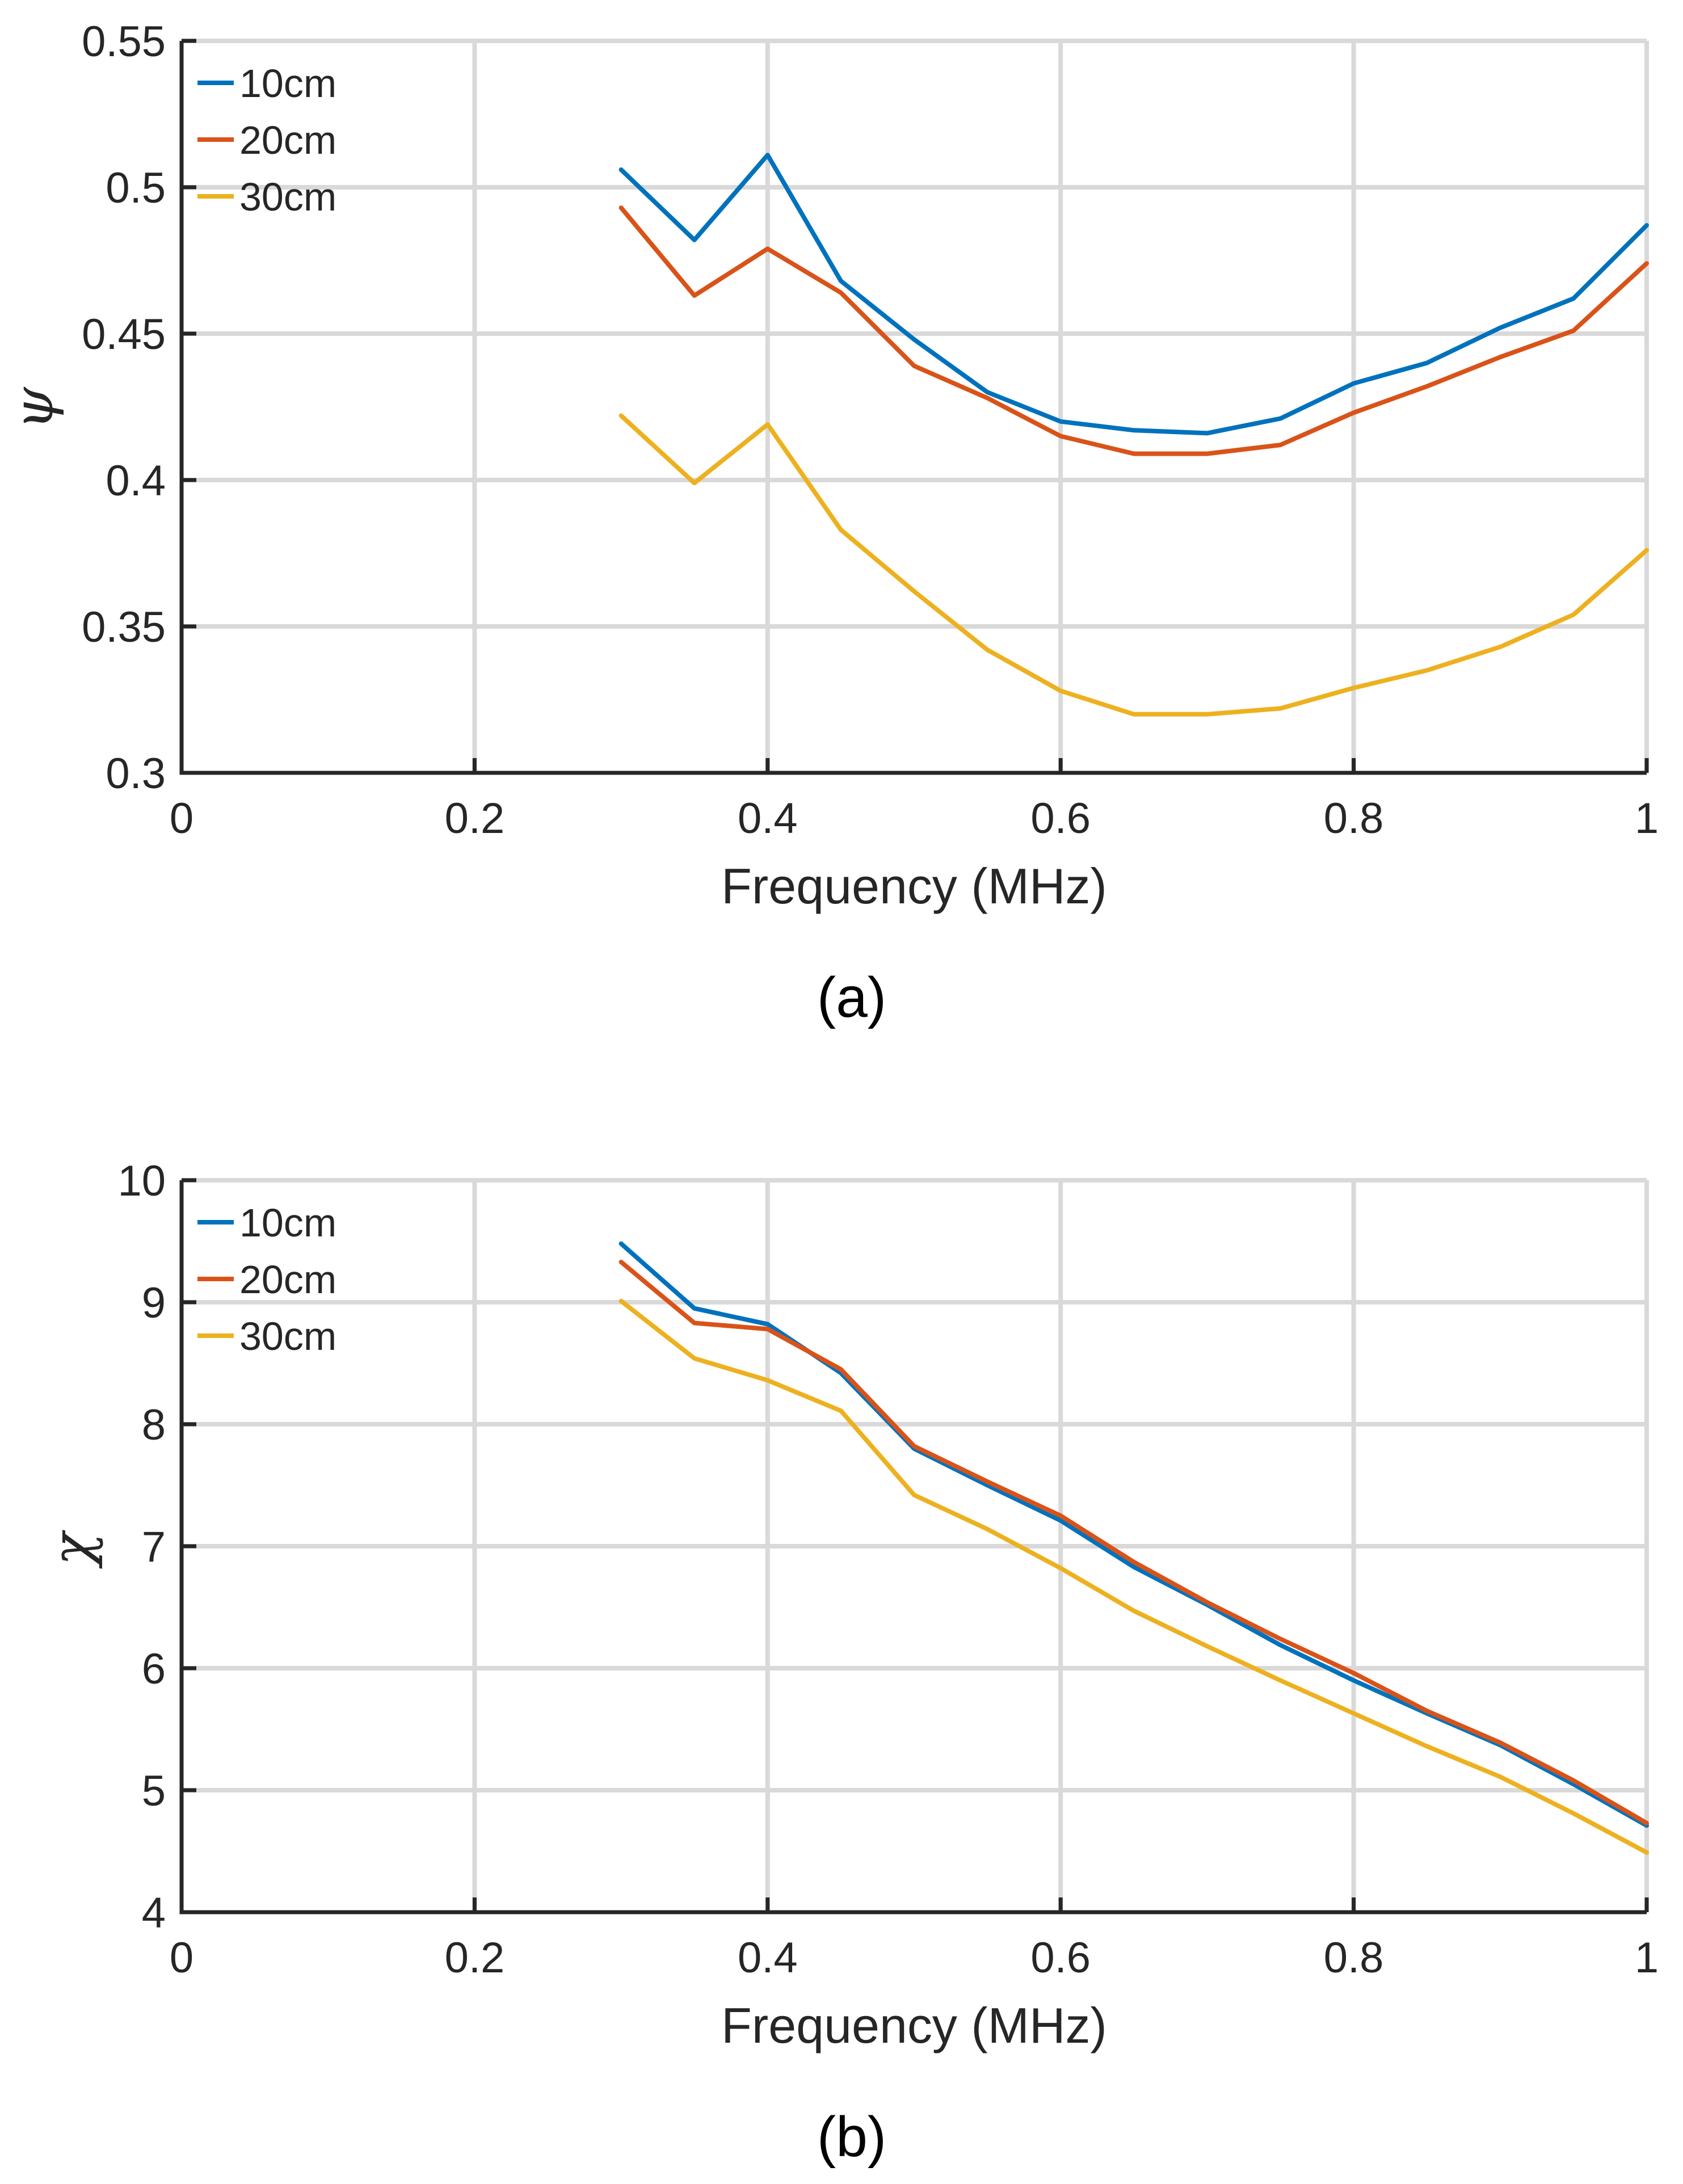  Describe the element at coordinates (136, 481) in the screenshot. I see `y-tick-label: 0.4` at that location.